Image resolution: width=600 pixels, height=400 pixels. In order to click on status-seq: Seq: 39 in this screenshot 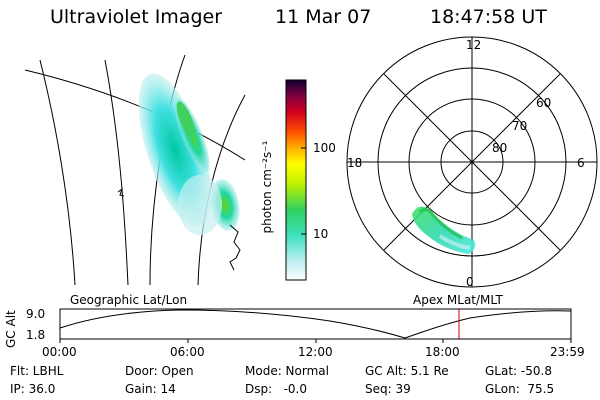, I will do `click(388, 389)`.